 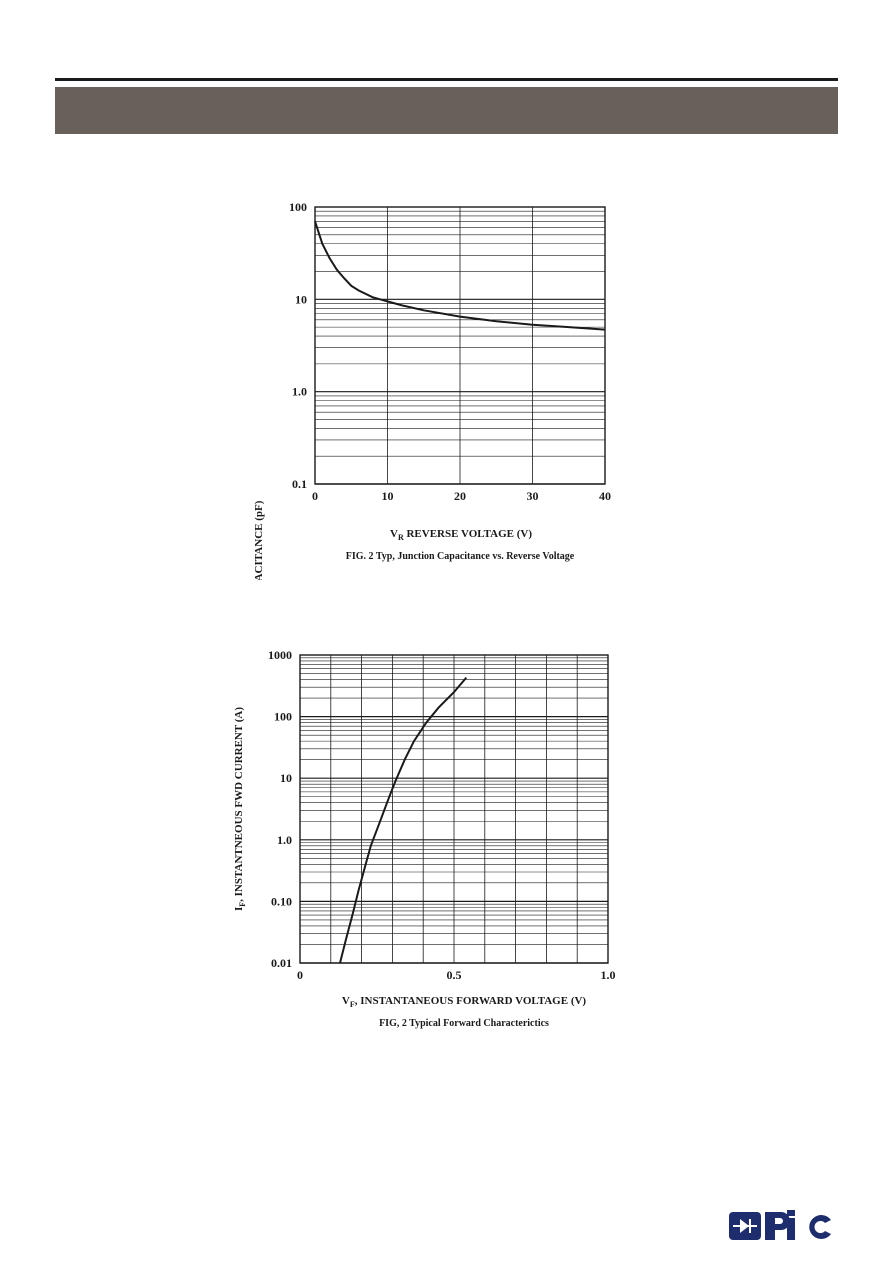 I want to click on chart1-x-tick-label: 0, so click(x=315, y=496).